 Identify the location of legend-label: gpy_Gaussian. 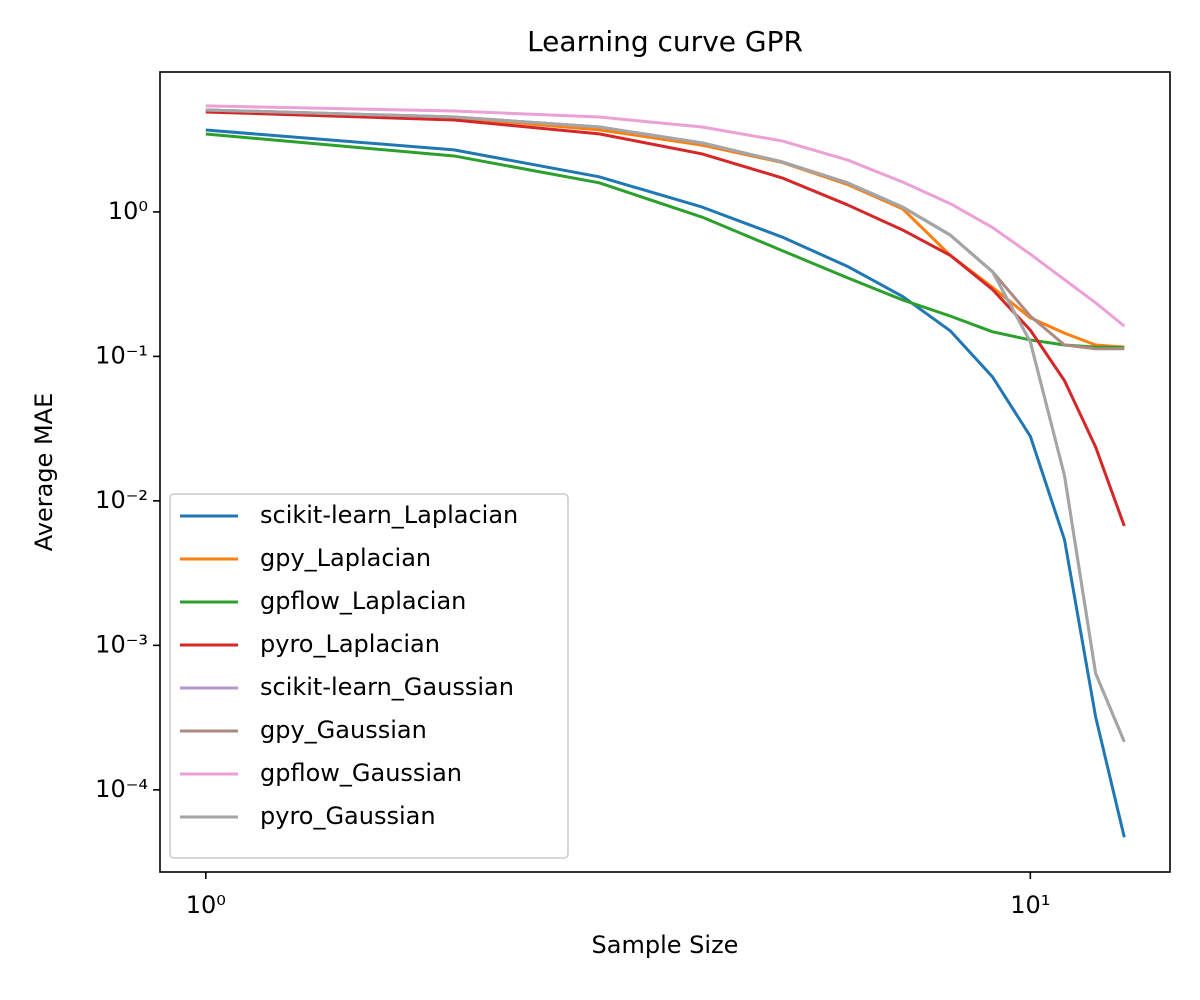
(343, 730).